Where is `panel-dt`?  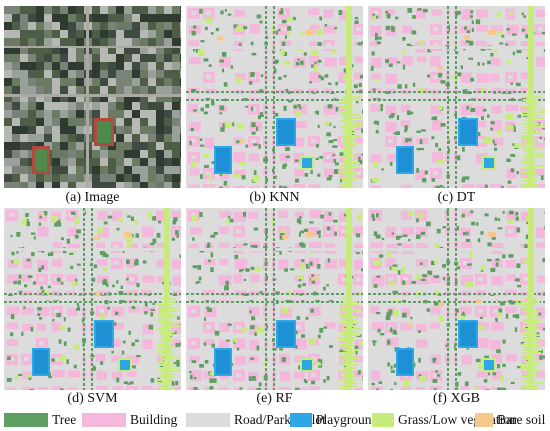
panel-dt is located at coordinates (456, 97).